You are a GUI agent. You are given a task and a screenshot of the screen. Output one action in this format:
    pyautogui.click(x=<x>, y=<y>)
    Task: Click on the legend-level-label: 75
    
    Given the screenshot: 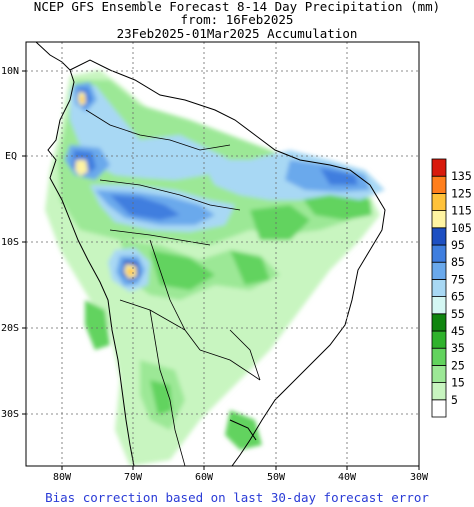 What is the action you would take?
    pyautogui.click(x=458, y=279)
    